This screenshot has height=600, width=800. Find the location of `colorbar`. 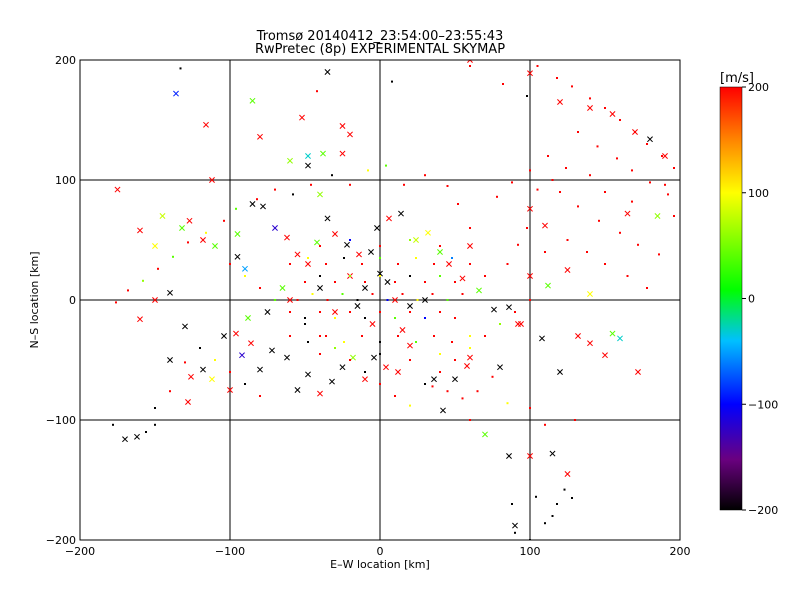

colorbar is located at coordinates (731, 298).